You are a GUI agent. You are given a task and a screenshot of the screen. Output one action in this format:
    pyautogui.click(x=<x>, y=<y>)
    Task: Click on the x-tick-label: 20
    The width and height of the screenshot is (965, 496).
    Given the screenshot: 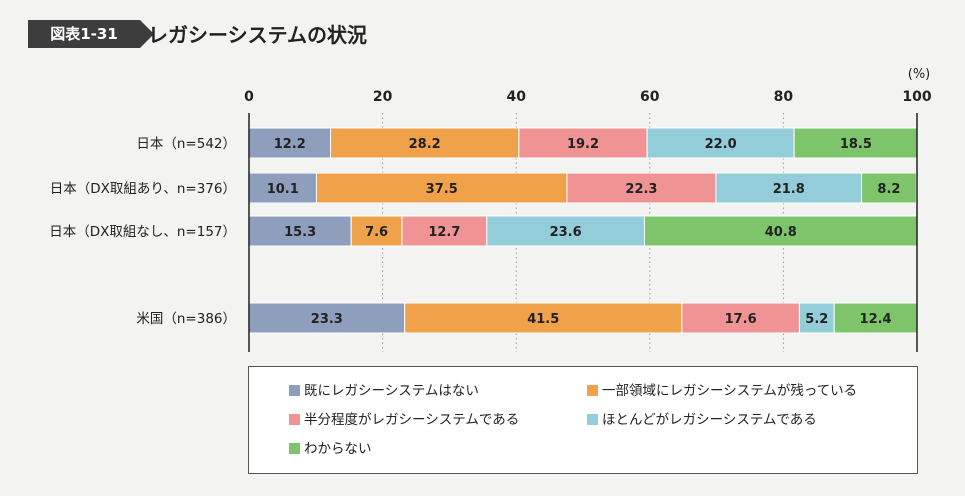 What is the action you would take?
    pyautogui.click(x=383, y=97)
    